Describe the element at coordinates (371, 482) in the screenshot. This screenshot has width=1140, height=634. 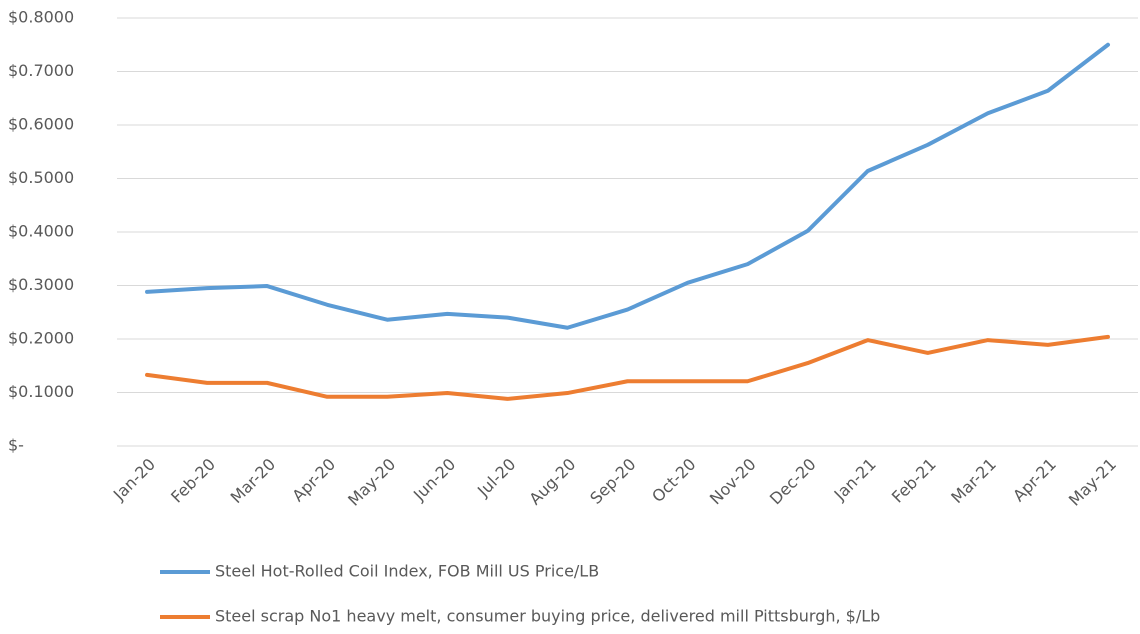
I see `x-tick-label: May-20` at that location.